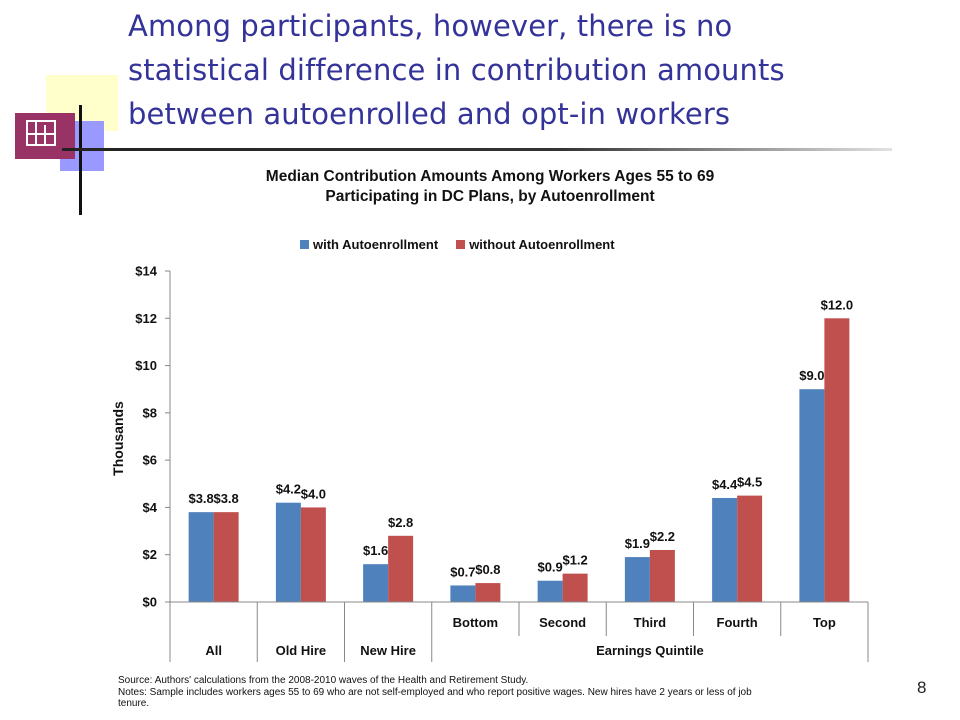 The height and width of the screenshot is (720, 960). Describe the element at coordinates (725, 484) in the screenshot. I see `data-label: $4.4` at that location.